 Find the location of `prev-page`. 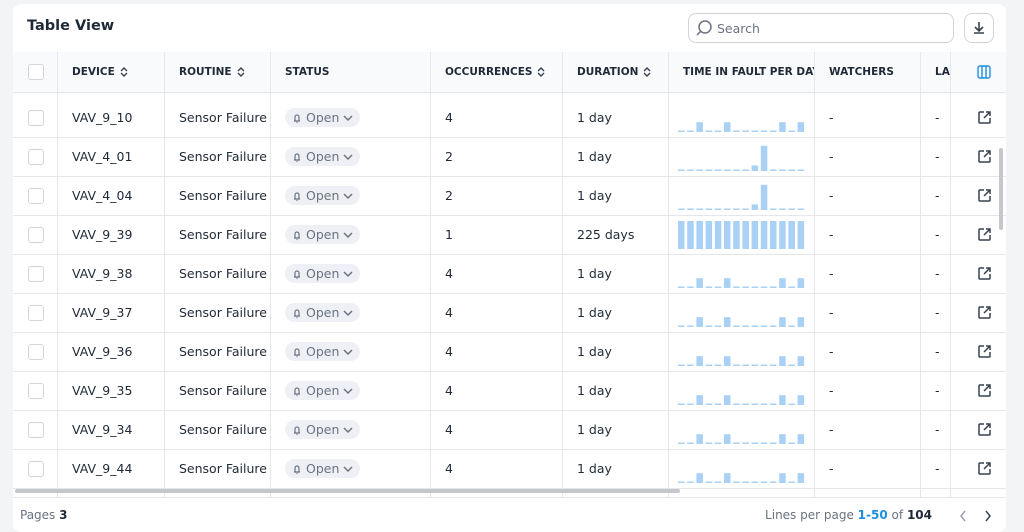

prev-page is located at coordinates (963, 516).